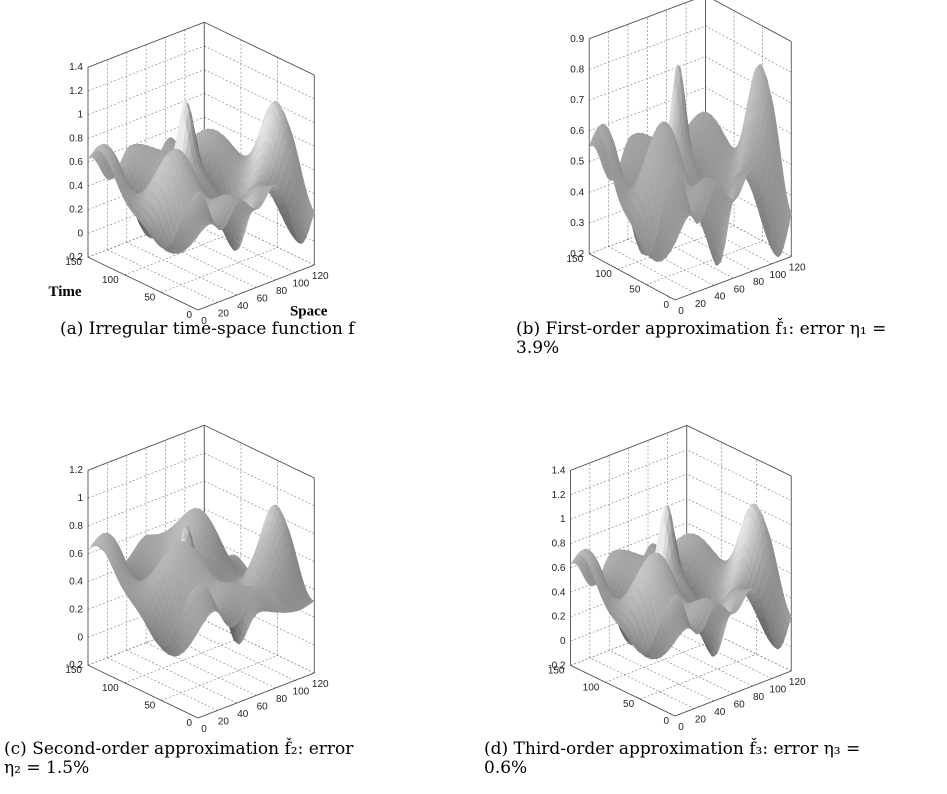 Image resolution: width=947 pixels, height=794 pixels. What do you see at coordinates (681, 311) in the screenshot?
I see `x-tick-label: 0` at bounding box center [681, 311].